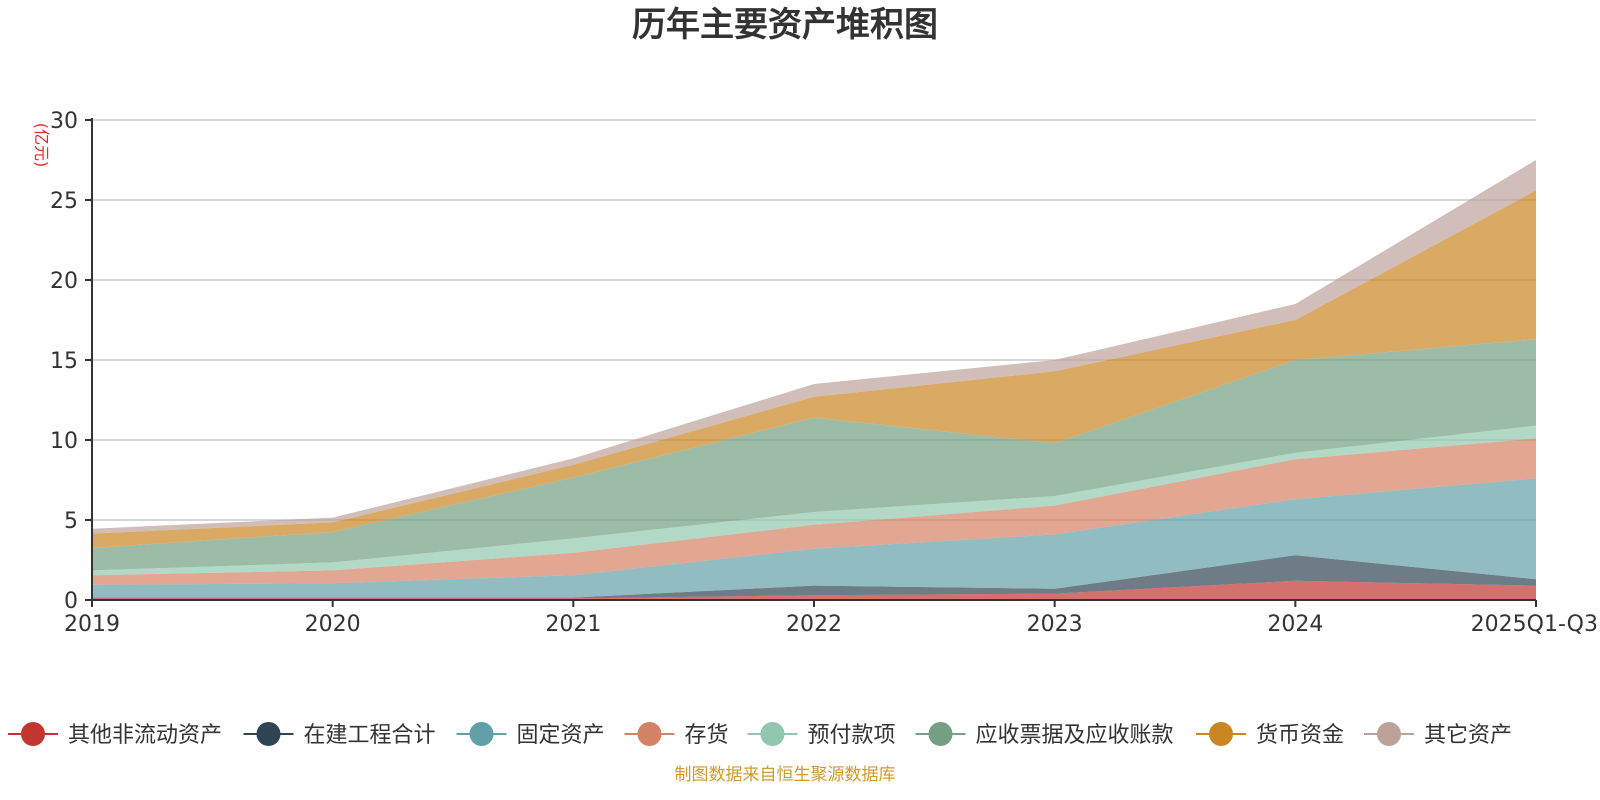 The image size is (1600, 800). I want to click on x-tick-label: 2024, so click(1295, 624).